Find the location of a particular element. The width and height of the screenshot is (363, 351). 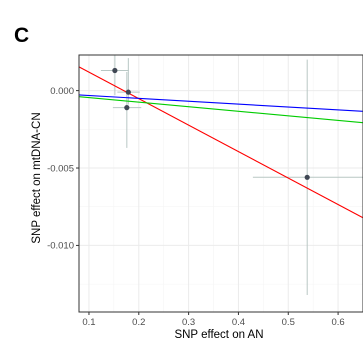

y-axis-title: SNP effect on mtDNA-CN is located at coordinates (37, 177).